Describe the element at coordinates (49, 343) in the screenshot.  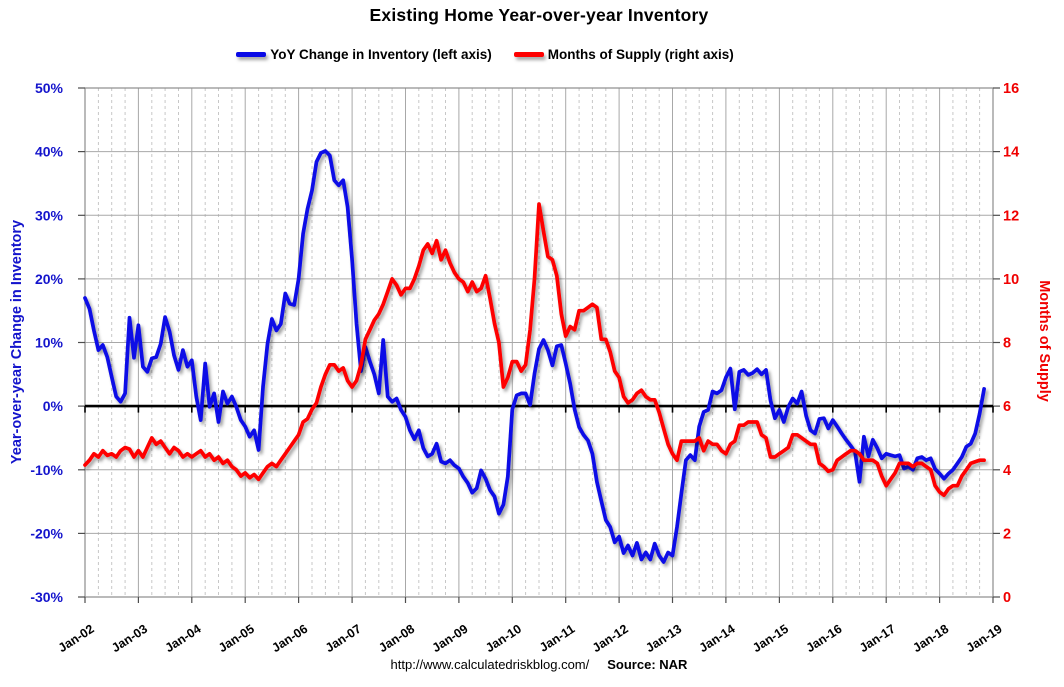
I see `svg-text: 10%` at that location.